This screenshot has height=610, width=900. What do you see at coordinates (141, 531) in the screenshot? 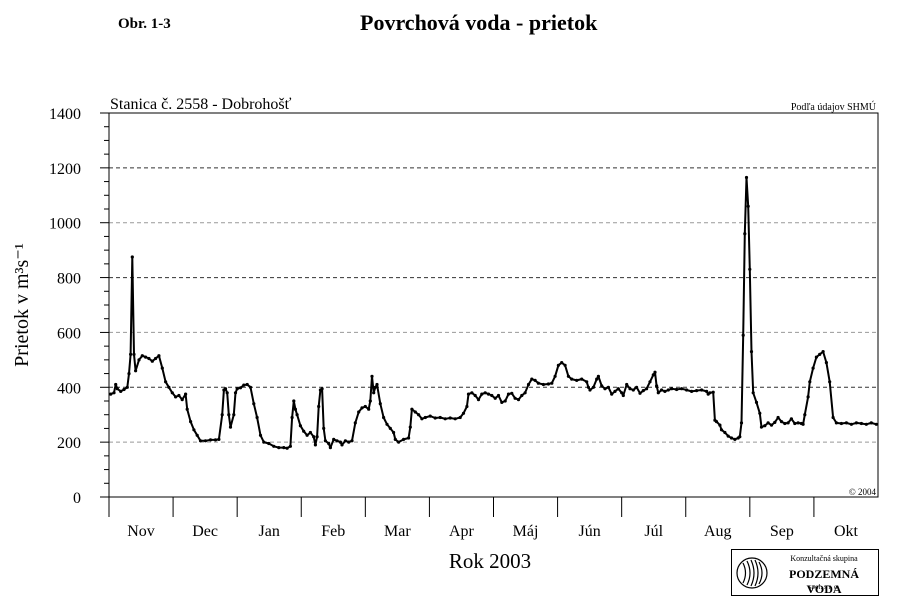
I see `x-tick-label: Nov` at bounding box center [141, 531].